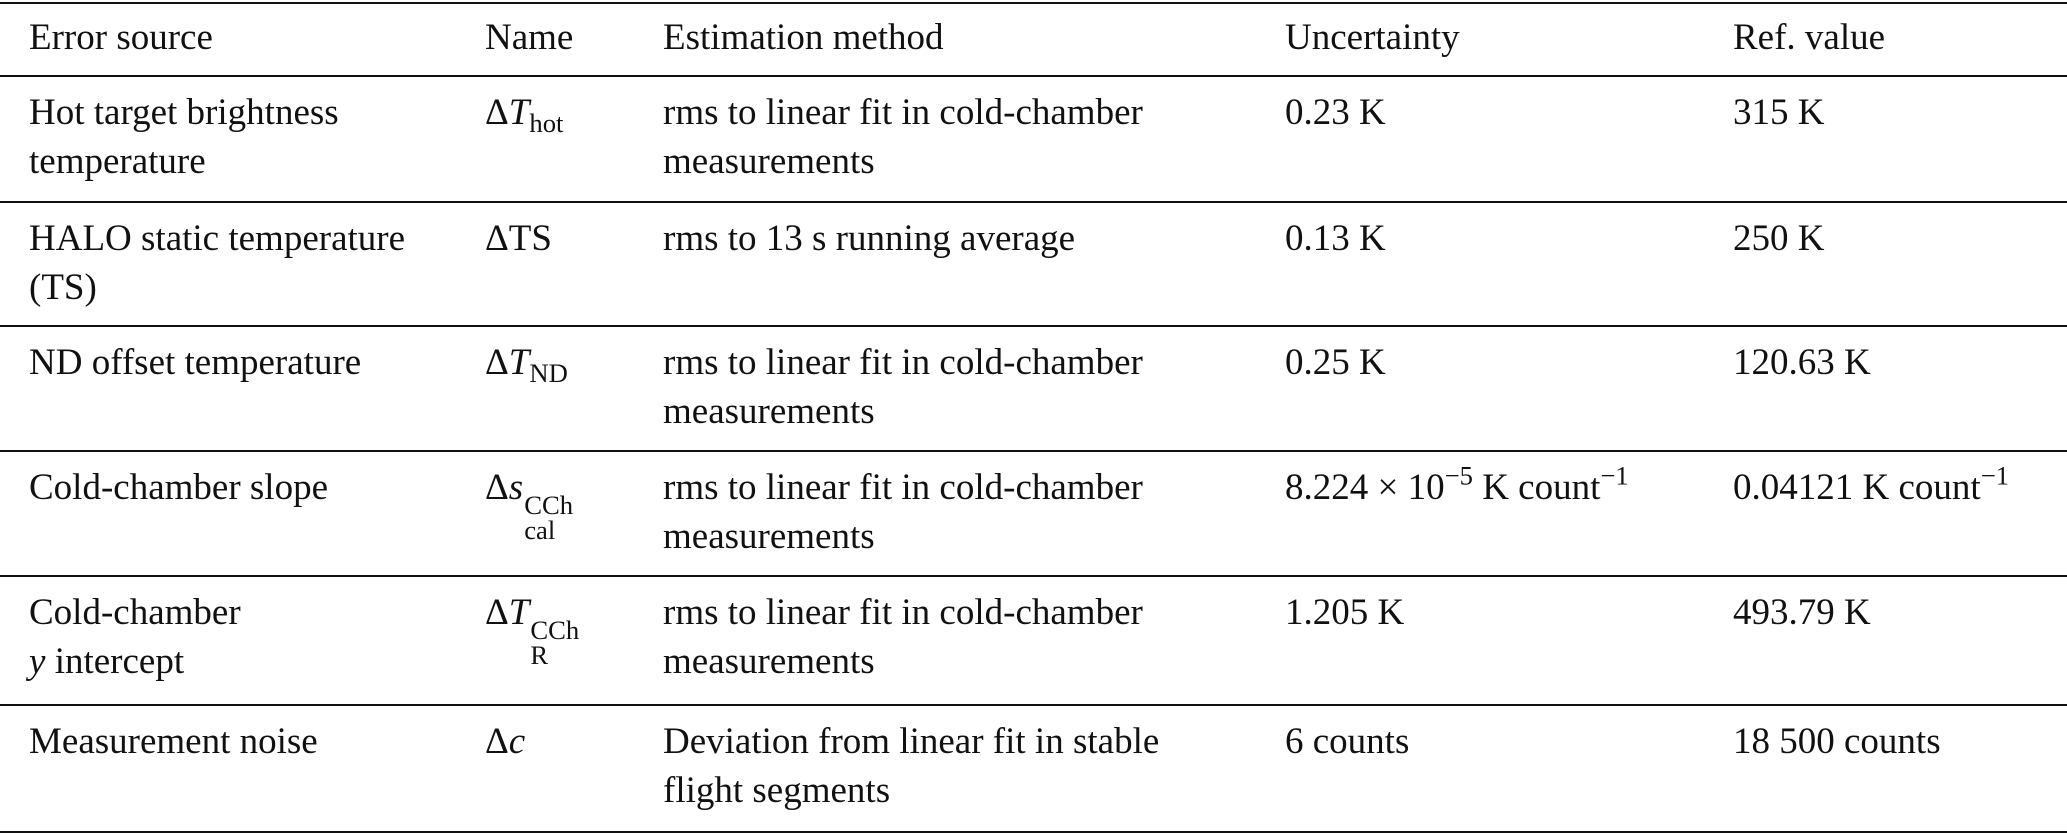  I want to click on cell-line: 0.25 K, so click(1335, 362).